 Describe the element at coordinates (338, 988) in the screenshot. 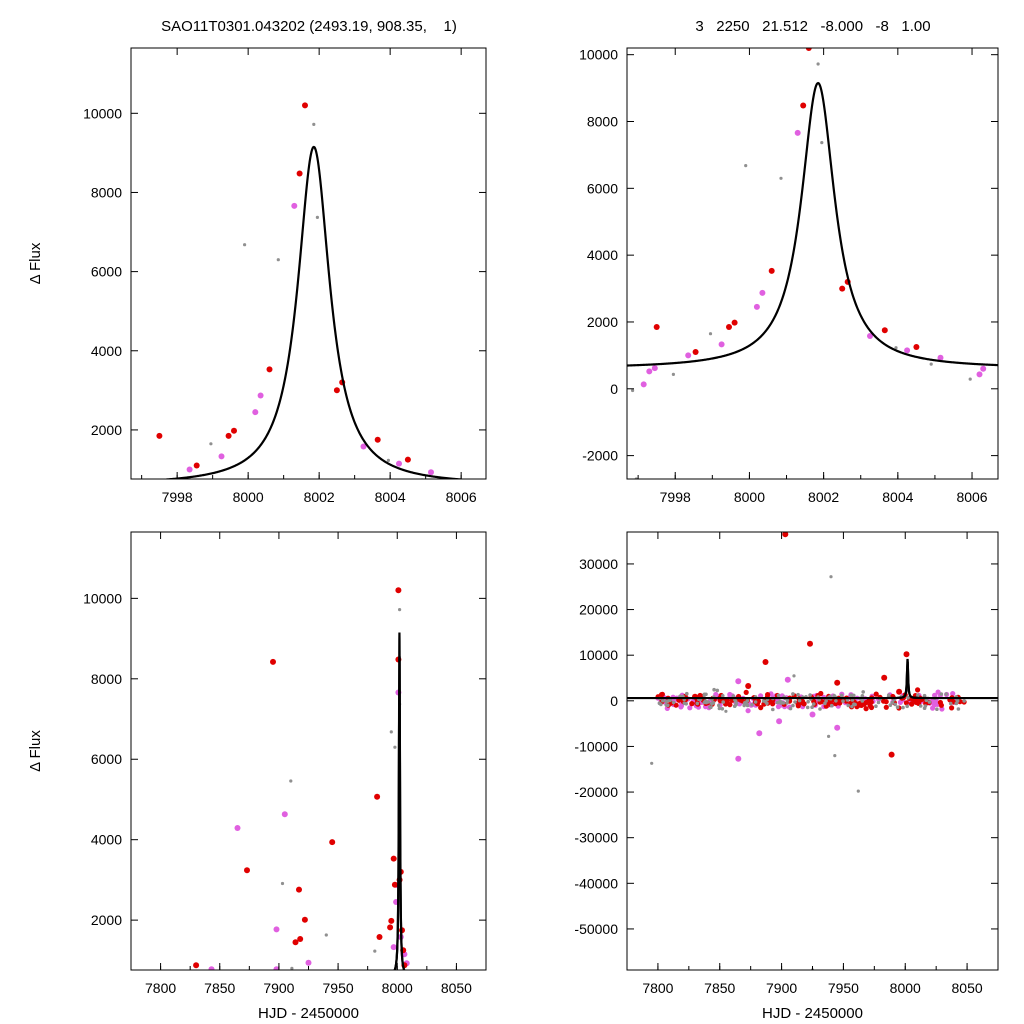

I see `x-tick-label: 7950` at that location.